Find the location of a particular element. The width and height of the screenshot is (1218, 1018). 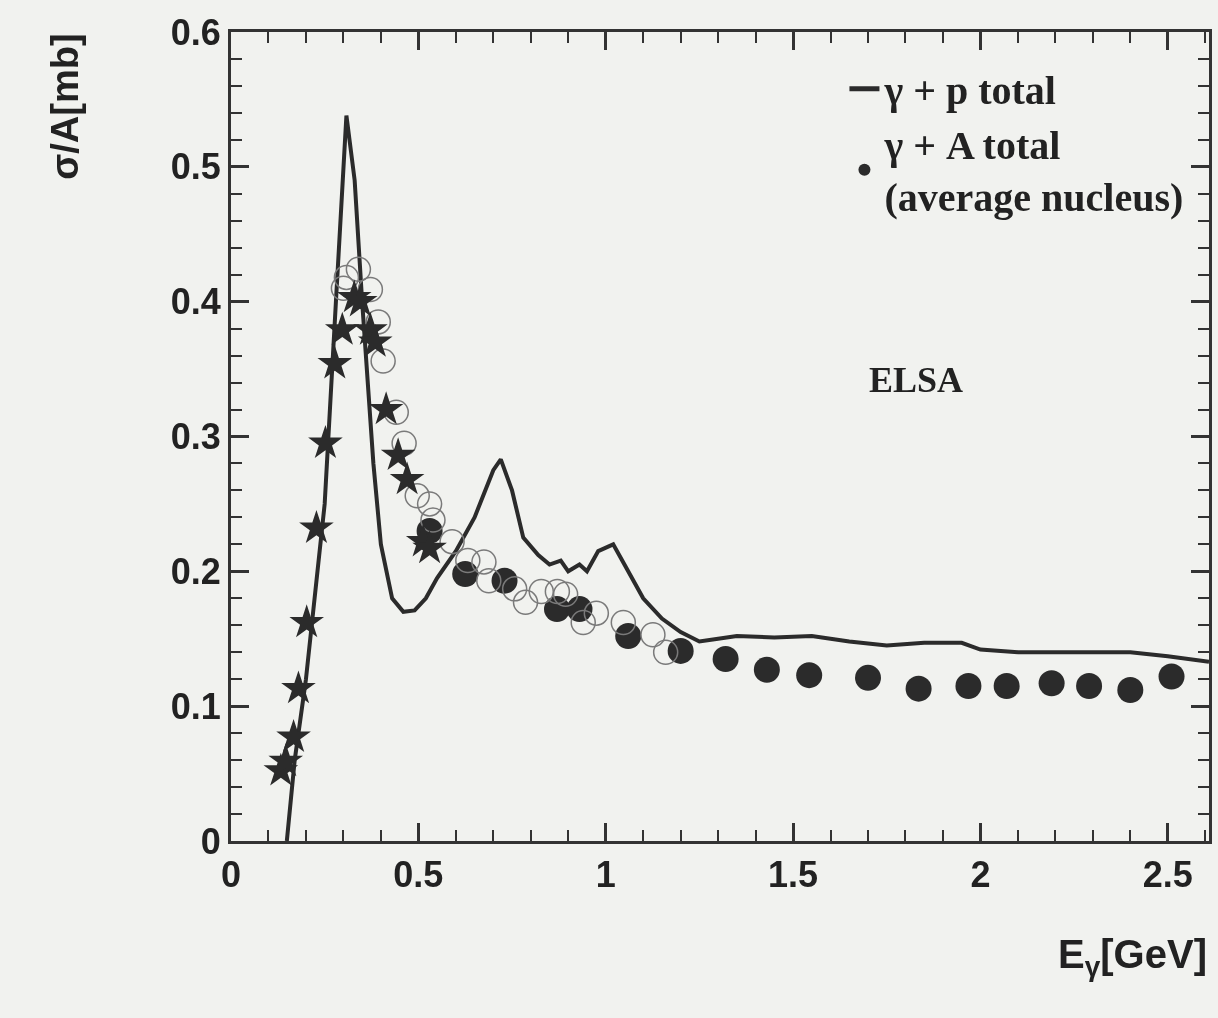

y-axis-title: σ/A[mb] is located at coordinates (64, 106).